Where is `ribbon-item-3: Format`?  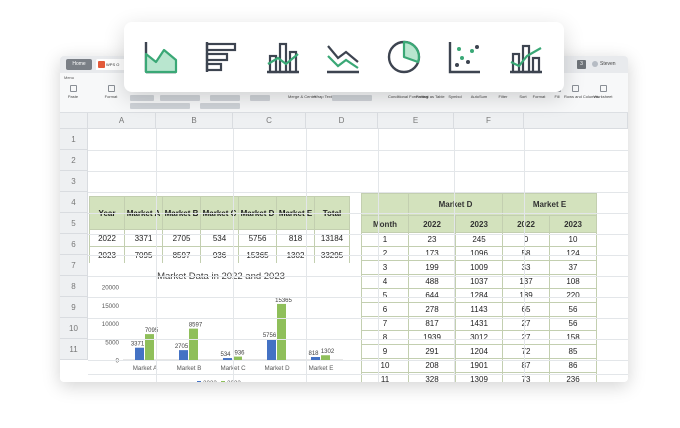 ribbon-item-3: Format is located at coordinates (111, 92).